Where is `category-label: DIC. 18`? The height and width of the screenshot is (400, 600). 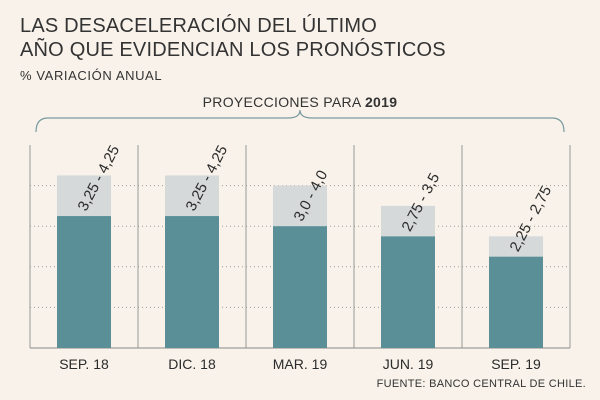 category-label: DIC. 18 is located at coordinates (192, 364).